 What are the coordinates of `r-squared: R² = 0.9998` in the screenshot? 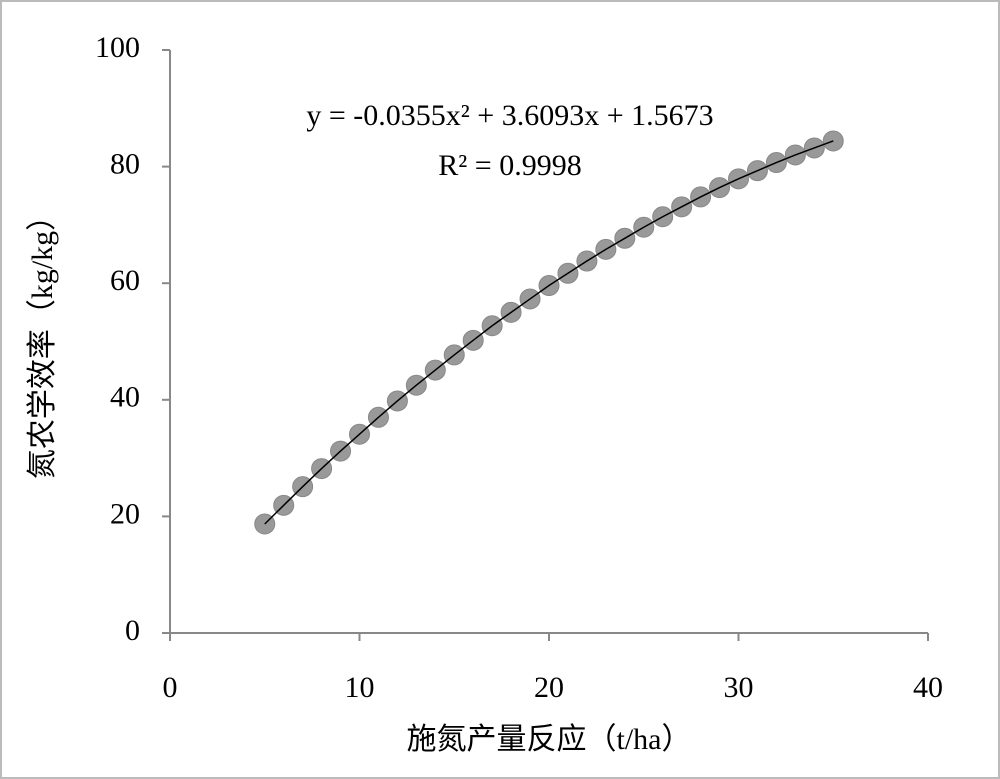 It's located at (509, 165).